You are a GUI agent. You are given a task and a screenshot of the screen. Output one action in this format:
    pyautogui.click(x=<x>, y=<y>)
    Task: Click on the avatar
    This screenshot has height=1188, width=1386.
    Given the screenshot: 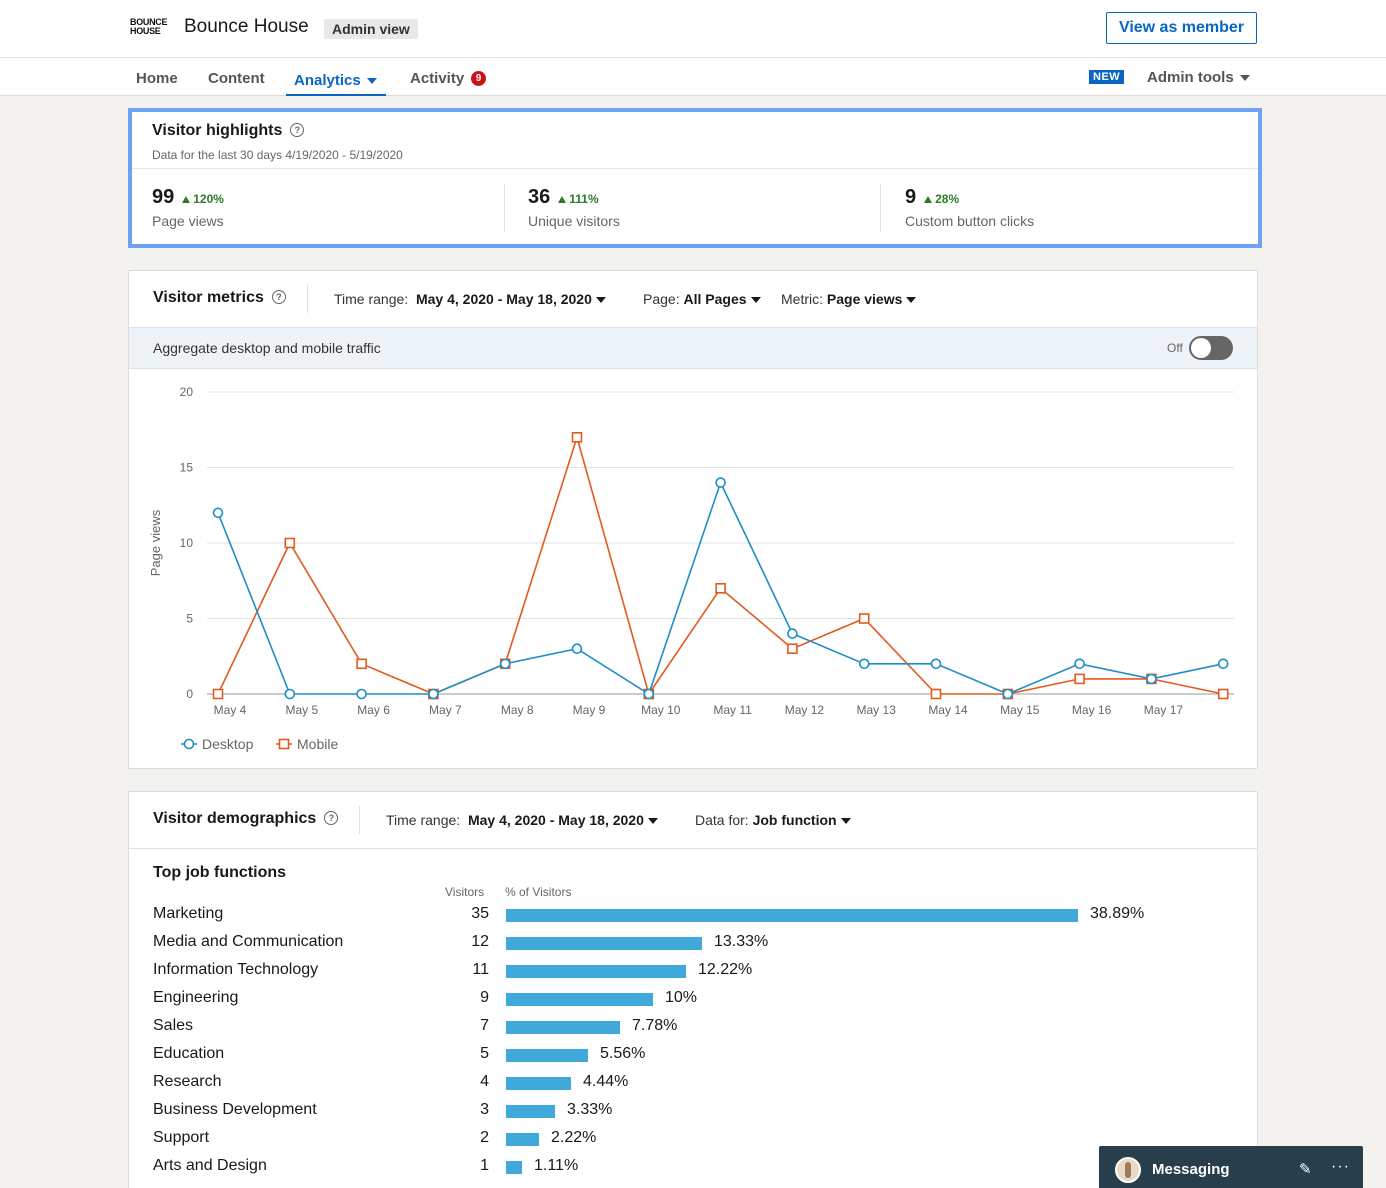 What is the action you would take?
    pyautogui.click(x=1128, y=1170)
    